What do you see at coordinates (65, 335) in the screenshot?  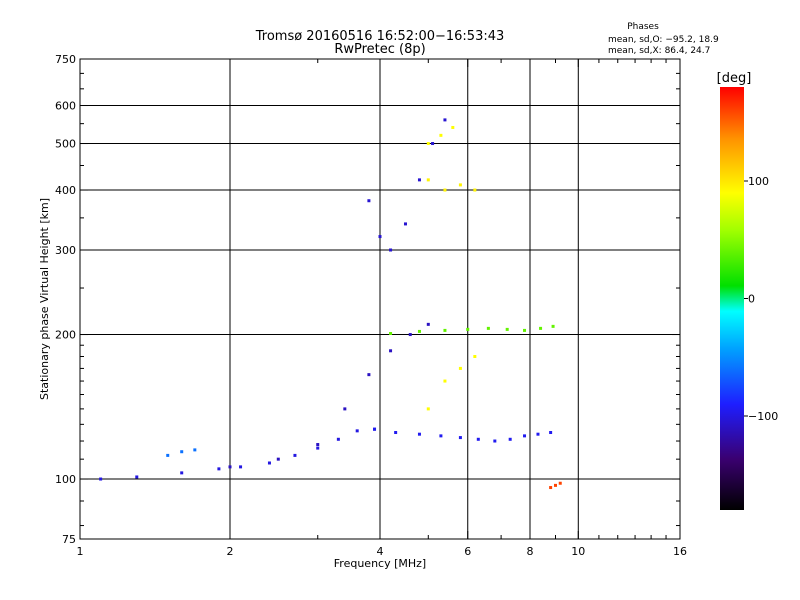 I see `y-tick-label: 200` at bounding box center [65, 335].